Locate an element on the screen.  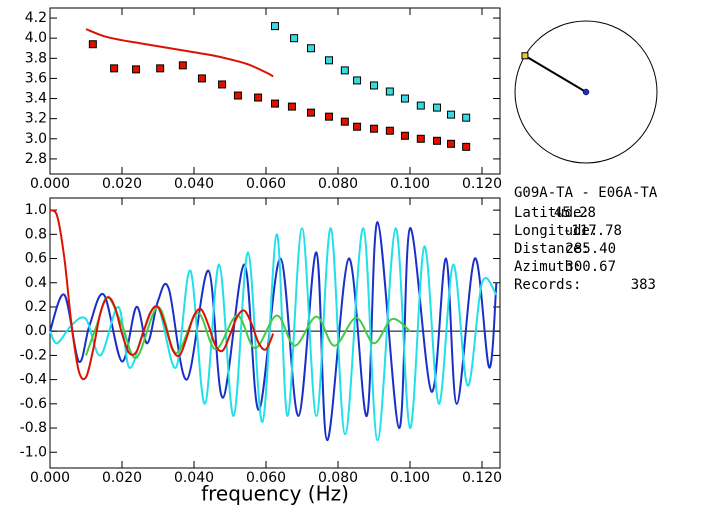
azimuth-circle is located at coordinates (586, 92).